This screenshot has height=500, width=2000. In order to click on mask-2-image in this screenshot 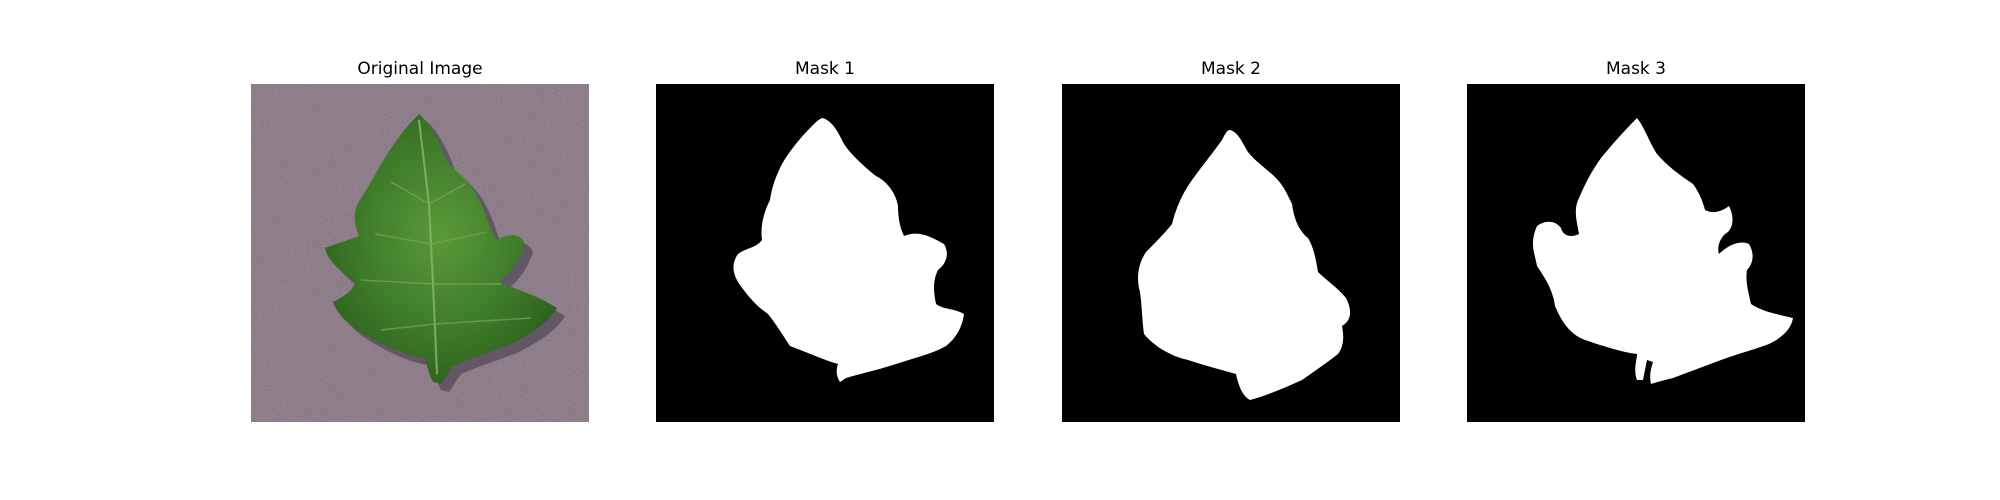, I will do `click(1231, 253)`.